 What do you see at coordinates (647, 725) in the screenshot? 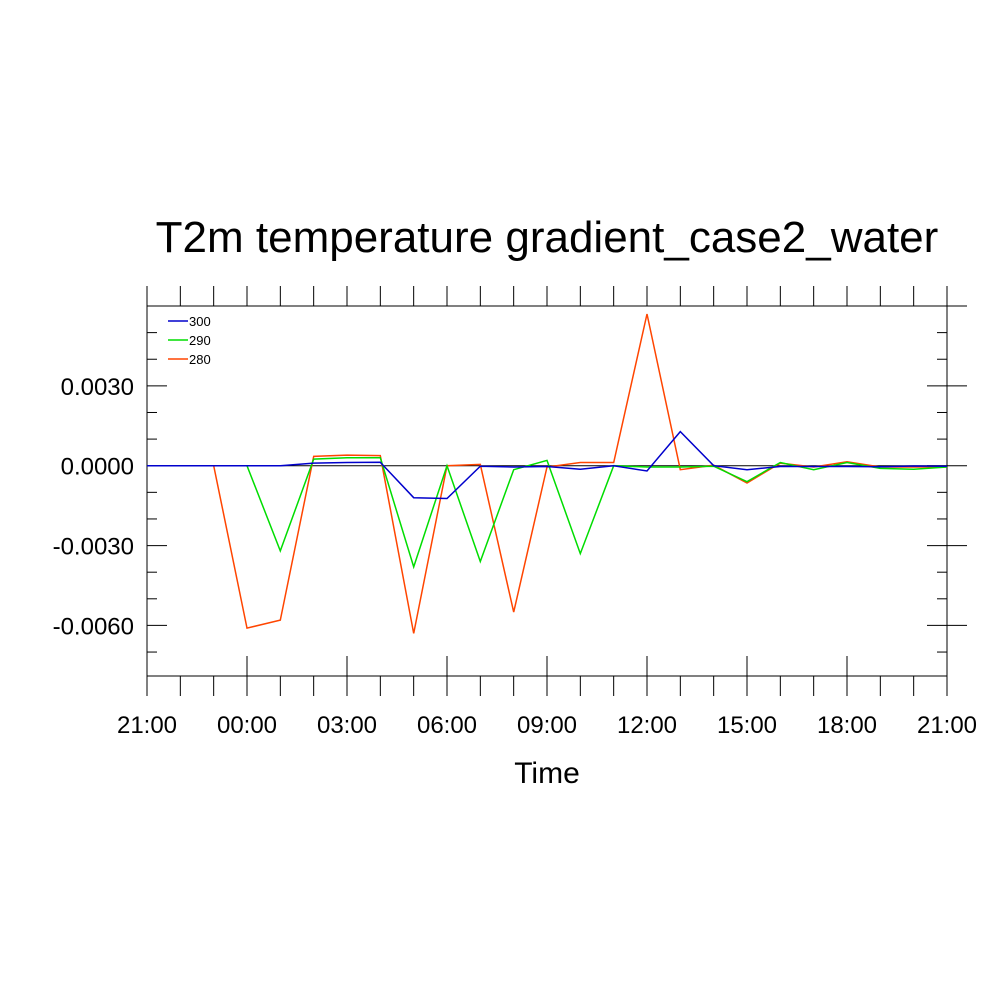
I see `x-tick-label: 12:00` at bounding box center [647, 725].